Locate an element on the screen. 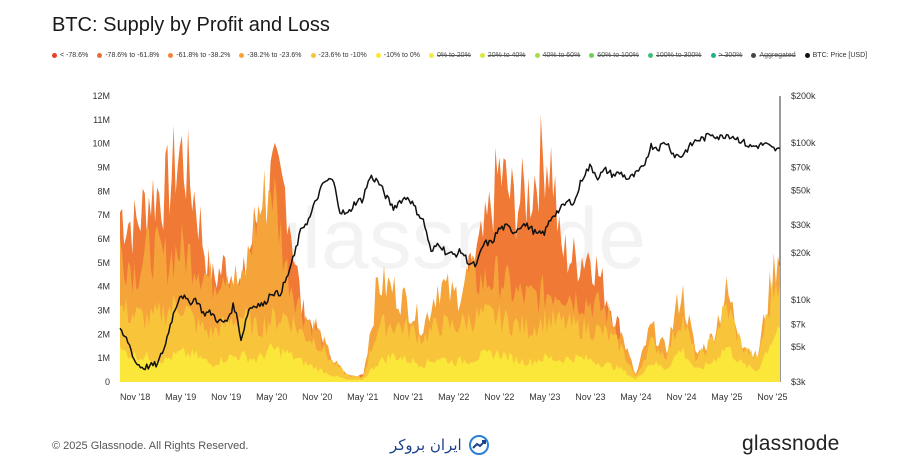 The width and height of the screenshot is (900, 471). y-left-tick-label: 7M is located at coordinates (103, 215).